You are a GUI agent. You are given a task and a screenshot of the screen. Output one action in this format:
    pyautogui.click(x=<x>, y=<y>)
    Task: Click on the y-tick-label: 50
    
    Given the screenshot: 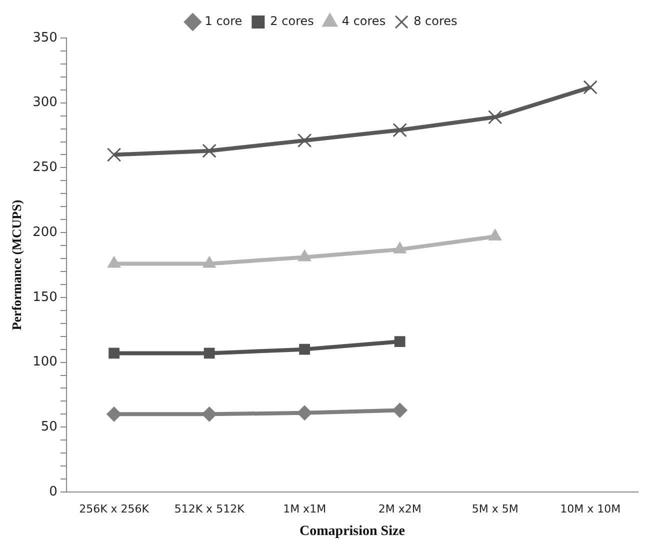 What is the action you would take?
    pyautogui.click(x=49, y=427)
    